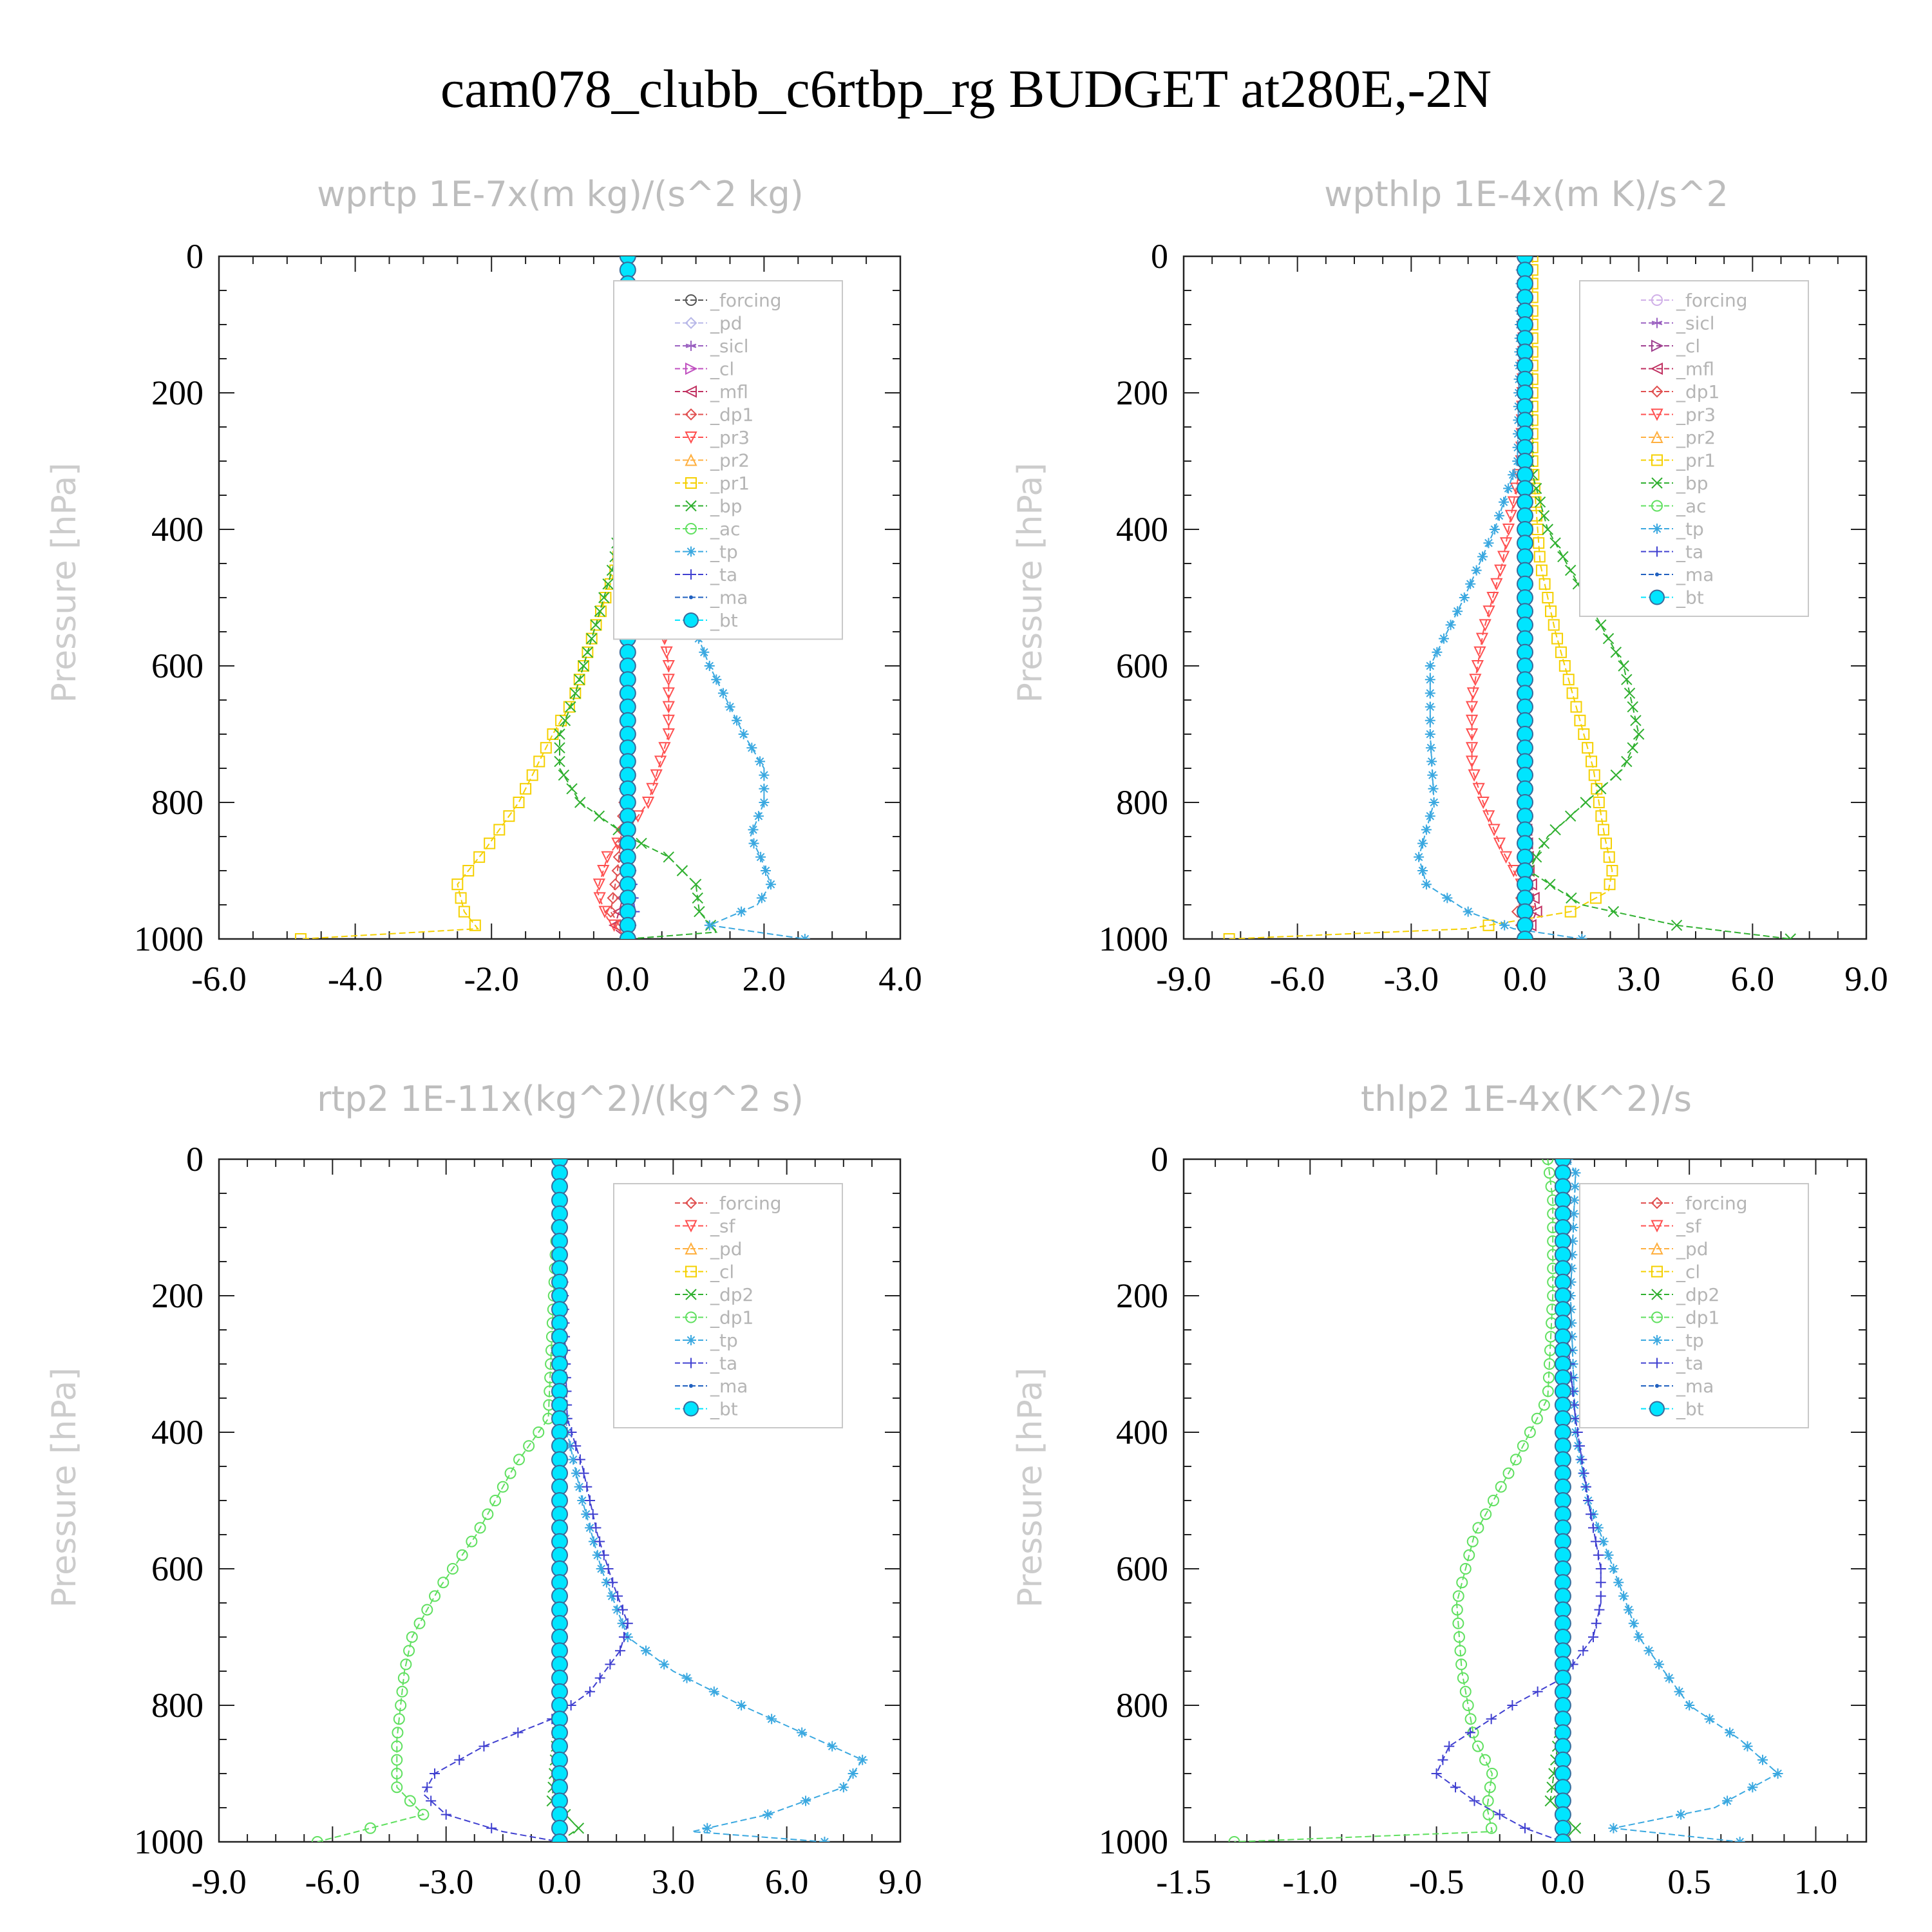 The image size is (1932, 1932). I want to click on y-tick-label: 1000, so click(169, 1842).